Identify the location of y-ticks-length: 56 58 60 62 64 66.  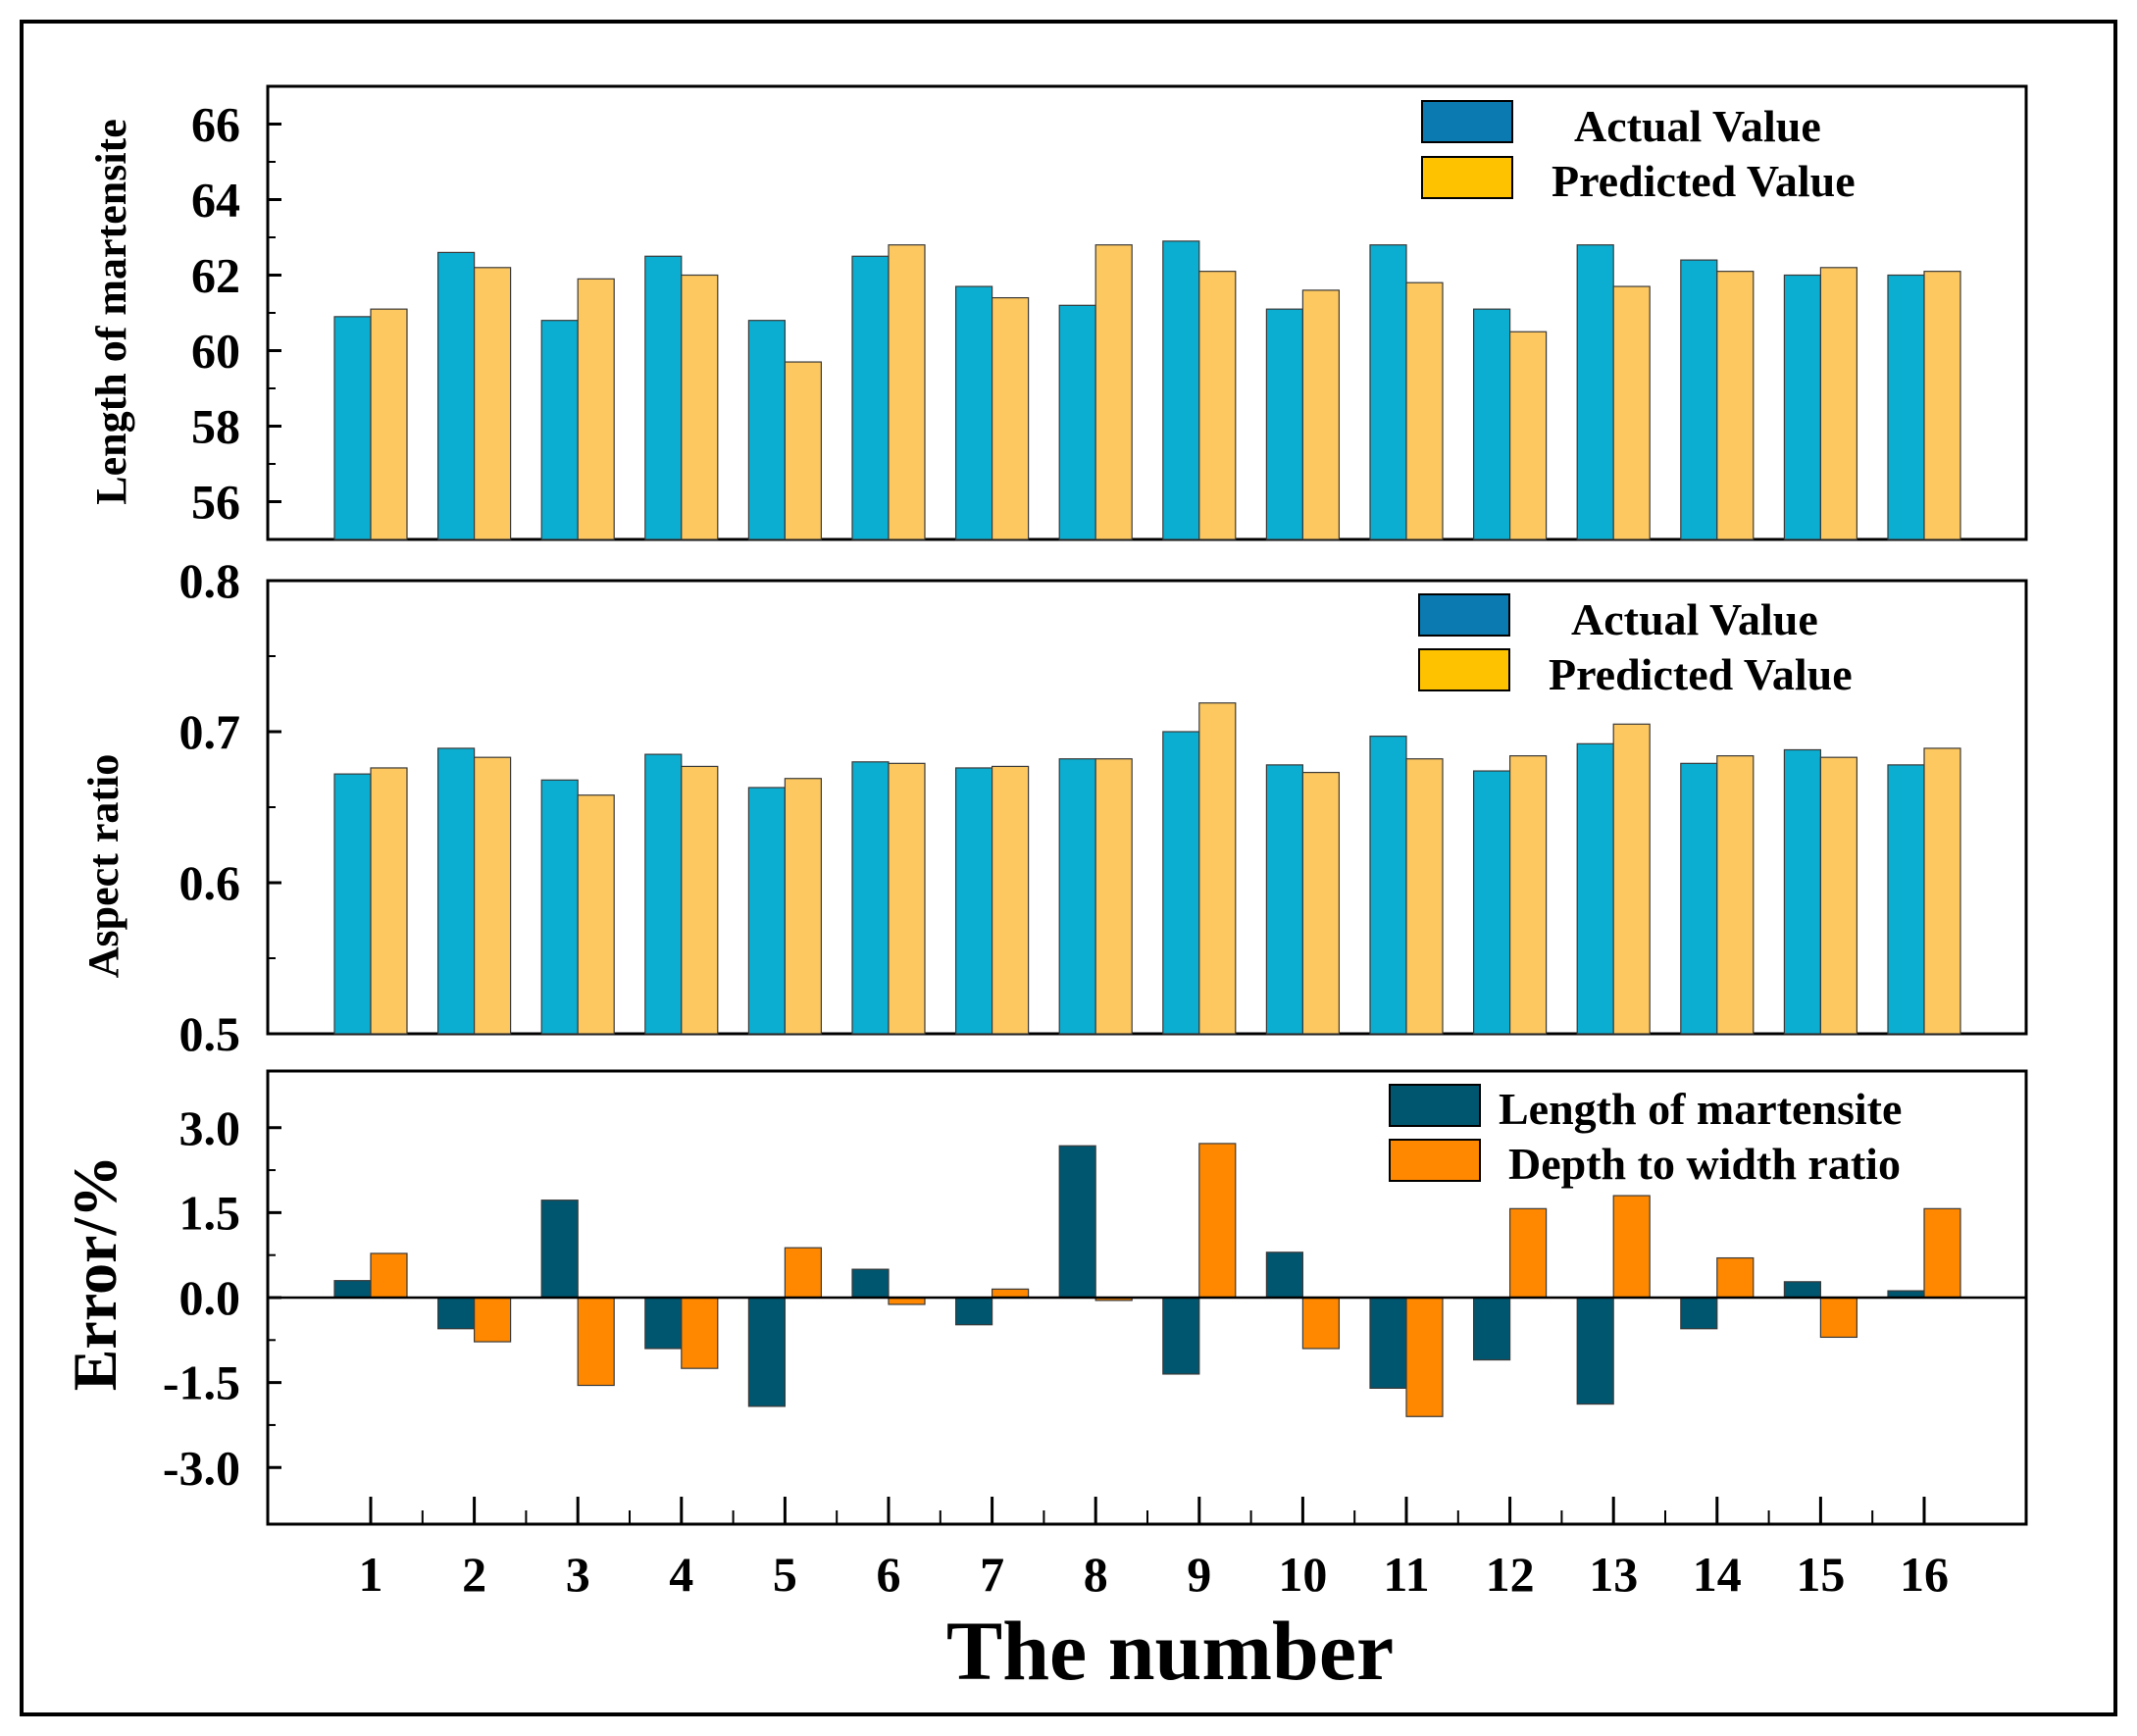
(236, 314).